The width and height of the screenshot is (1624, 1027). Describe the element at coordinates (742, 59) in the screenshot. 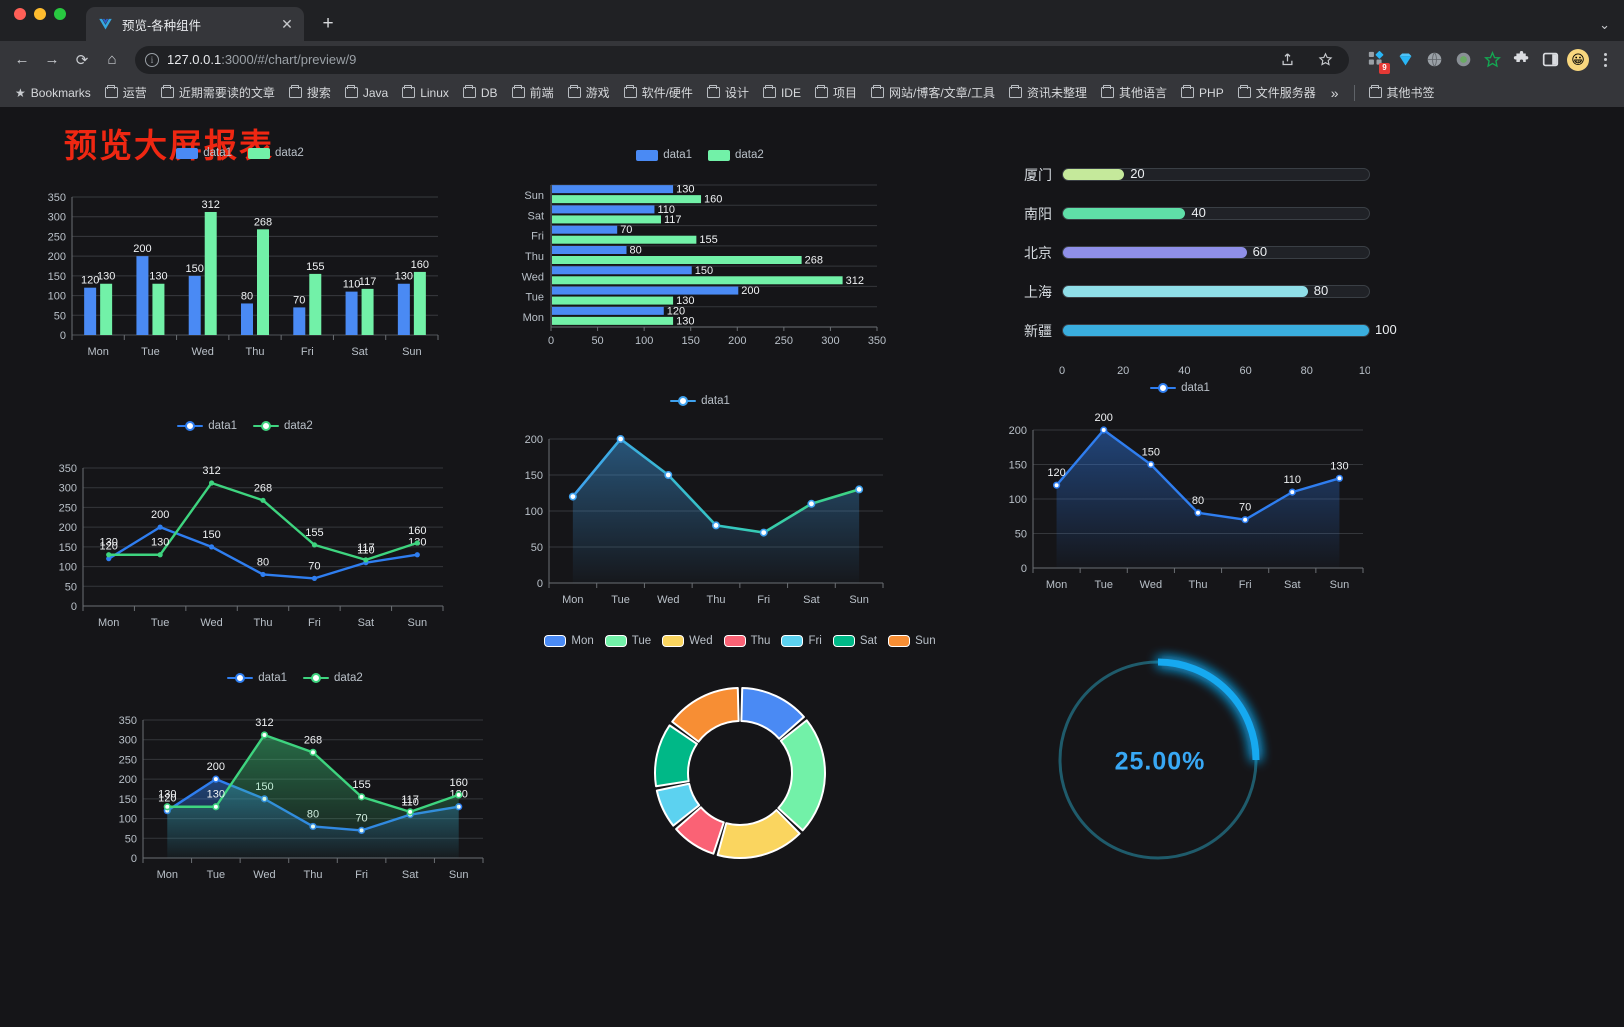

I see `address-bar: i 127.0.0.1:3000/#/chart/preview/9` at that location.